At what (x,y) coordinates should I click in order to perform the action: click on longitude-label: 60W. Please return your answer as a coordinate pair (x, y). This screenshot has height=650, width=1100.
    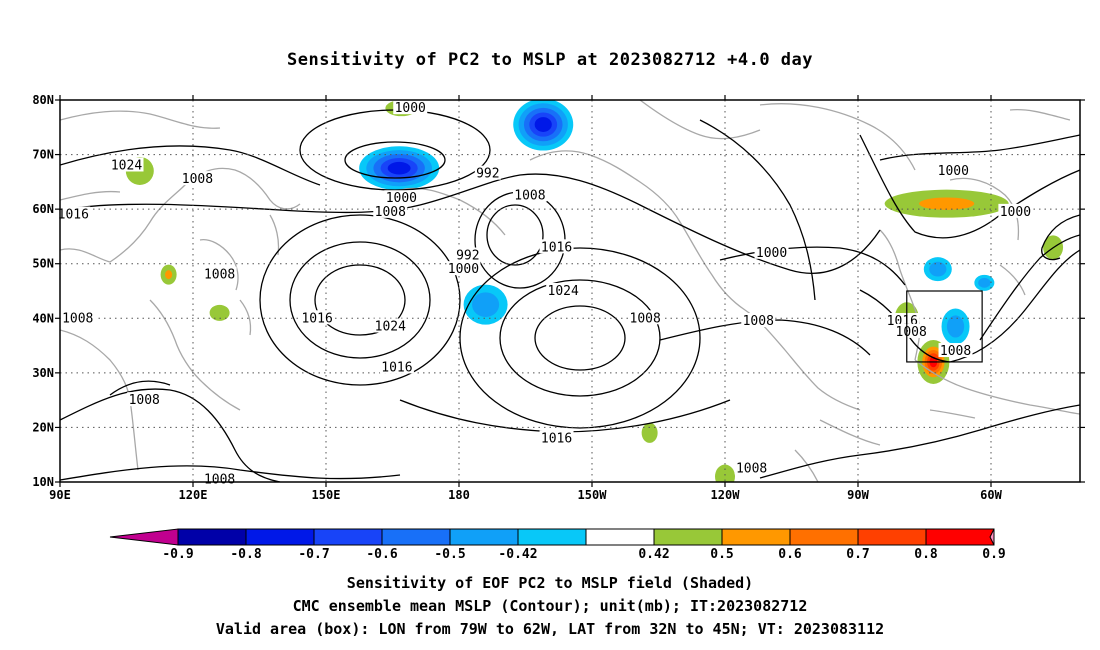
    Looking at the image, I should click on (991, 495).